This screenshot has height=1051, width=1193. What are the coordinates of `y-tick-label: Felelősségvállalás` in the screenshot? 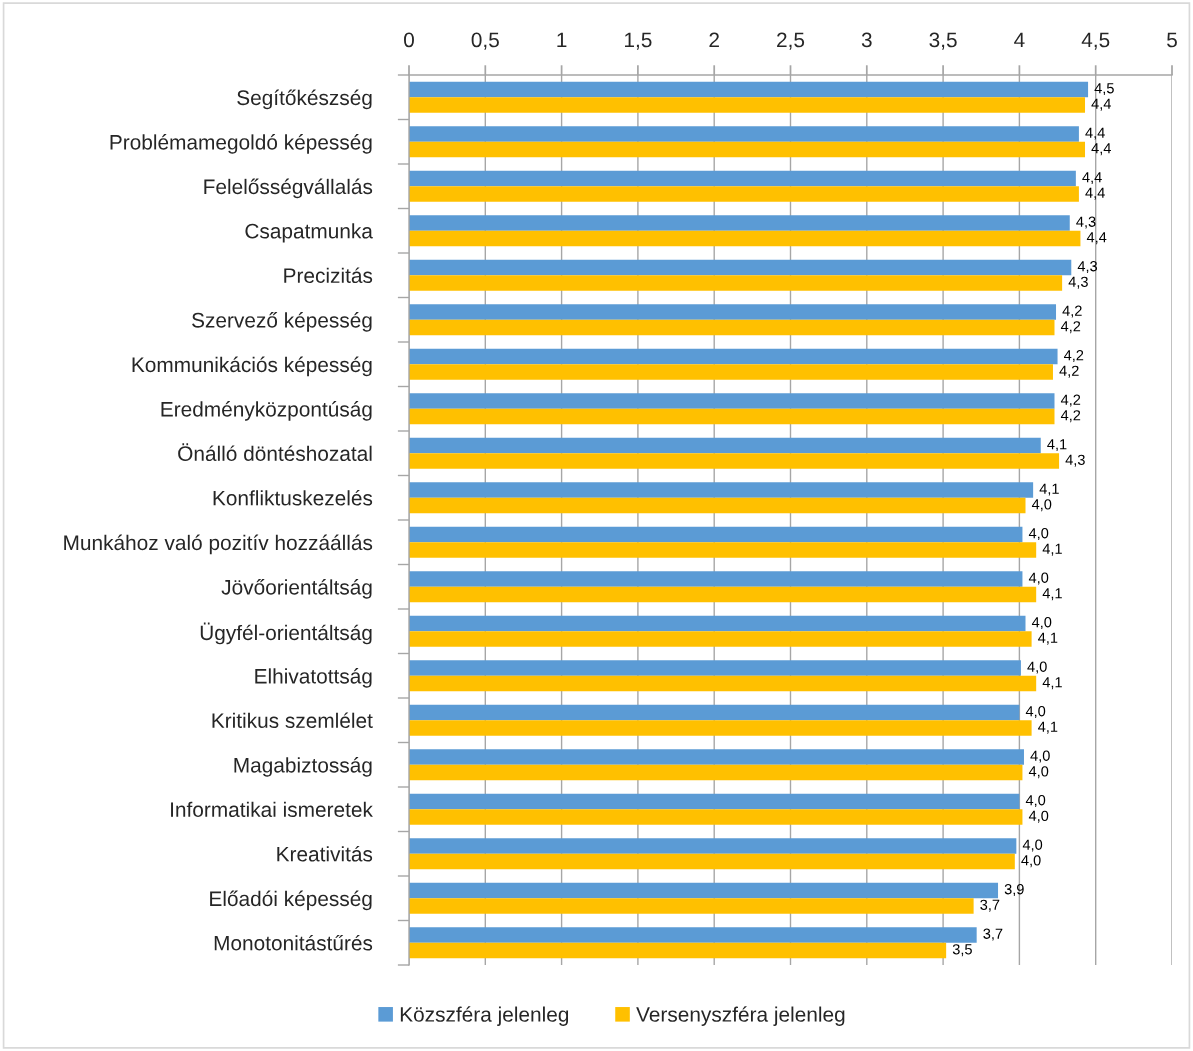 It's located at (288, 188).